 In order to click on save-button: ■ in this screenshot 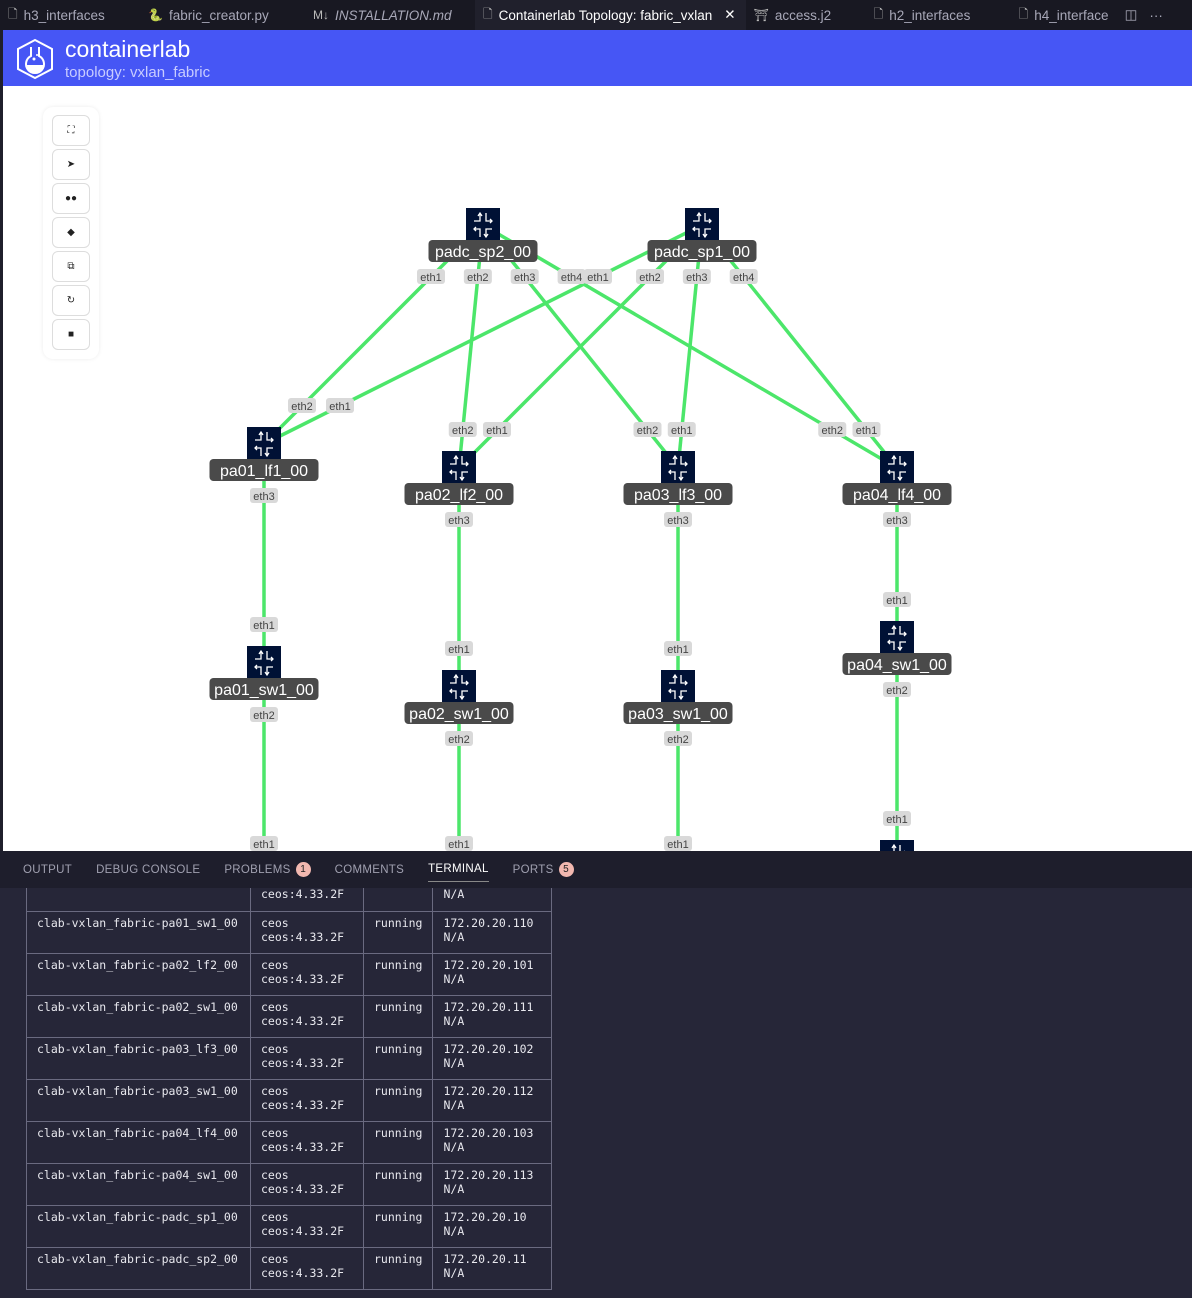, I will do `click(71, 334)`.